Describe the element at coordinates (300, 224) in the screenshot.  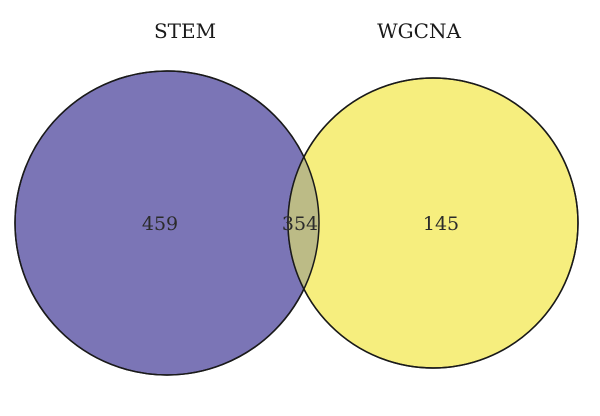
I see `intersection-count: 354` at that location.